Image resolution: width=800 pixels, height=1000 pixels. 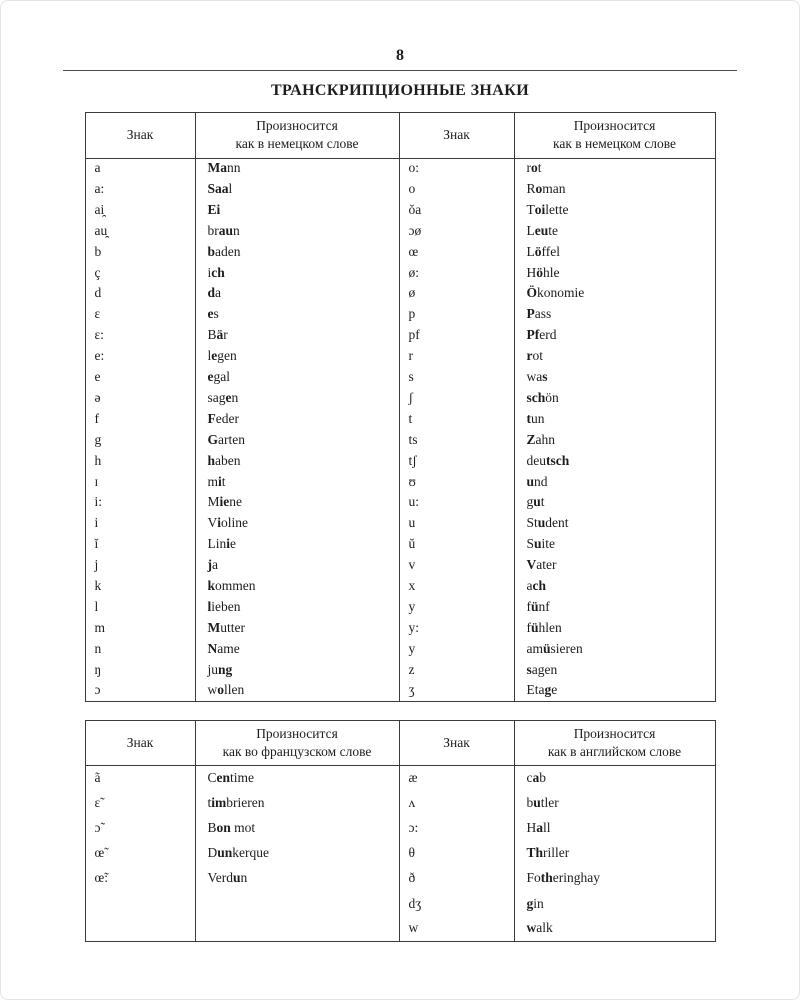 What do you see at coordinates (456, 804) in the screenshot?
I see `phonetic-sign-cell: ʌ` at bounding box center [456, 804].